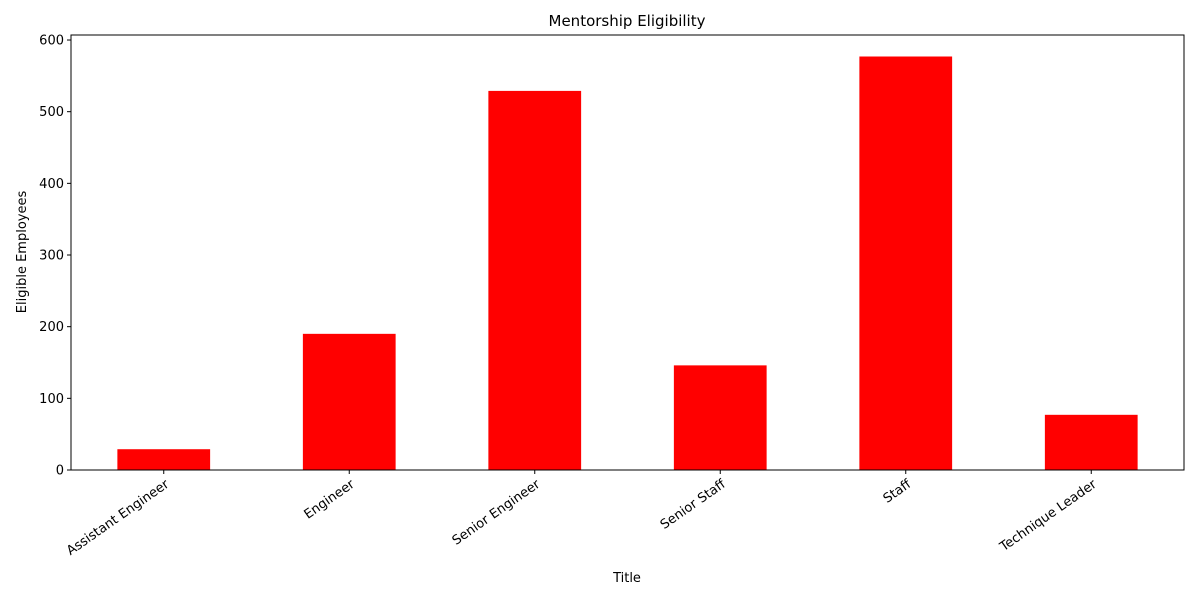 The image size is (1200, 600). Describe the element at coordinates (1091, 442) in the screenshot. I see `bar-technique-leader` at that location.